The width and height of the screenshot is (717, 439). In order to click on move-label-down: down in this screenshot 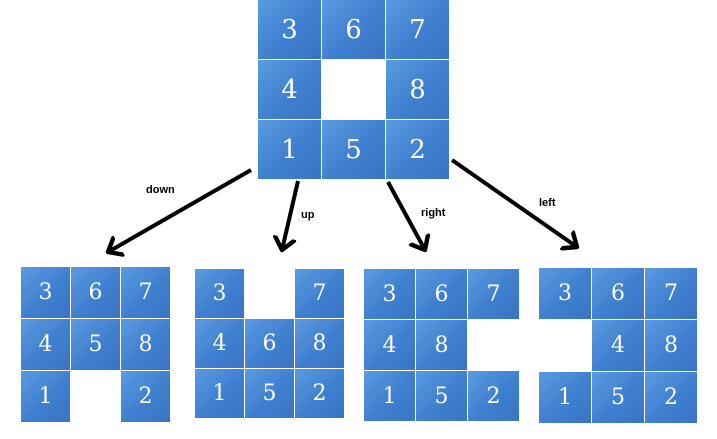, I will do `click(160, 190)`.